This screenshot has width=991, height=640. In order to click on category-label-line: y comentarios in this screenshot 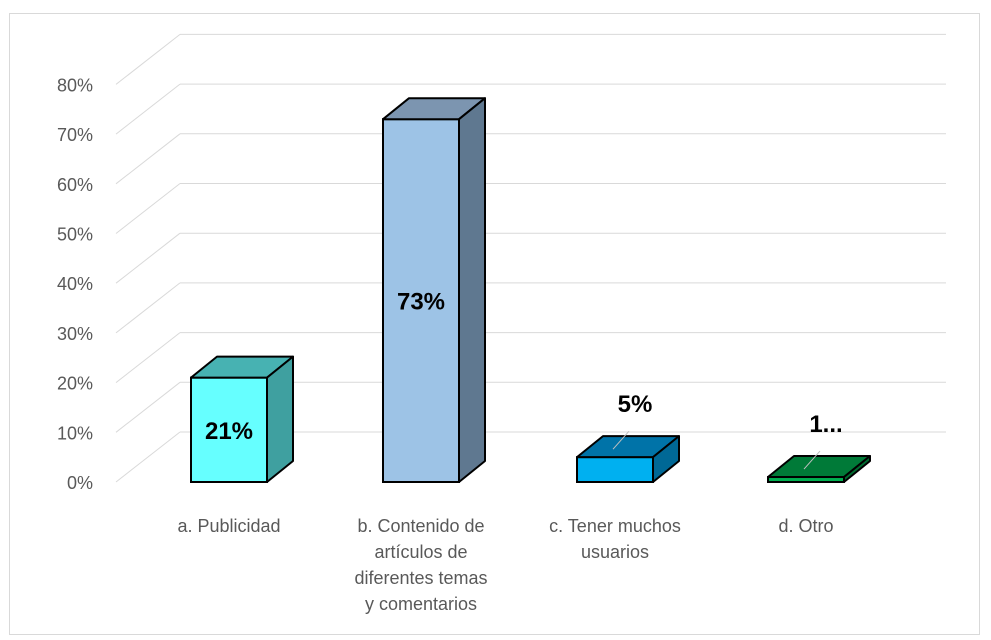, I will do `click(421, 604)`.